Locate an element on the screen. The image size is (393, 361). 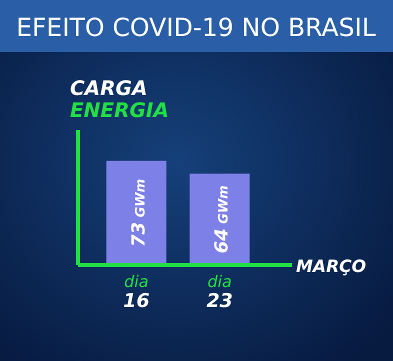
data-label: 73 GWm is located at coordinates (139, 212).